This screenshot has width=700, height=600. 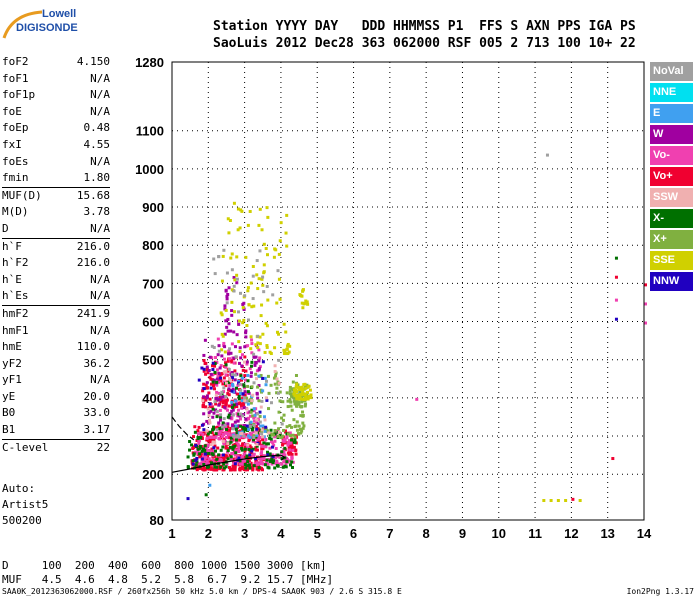 What do you see at coordinates (153, 474) in the screenshot?
I see `y-tick-label: 200` at bounding box center [153, 474].